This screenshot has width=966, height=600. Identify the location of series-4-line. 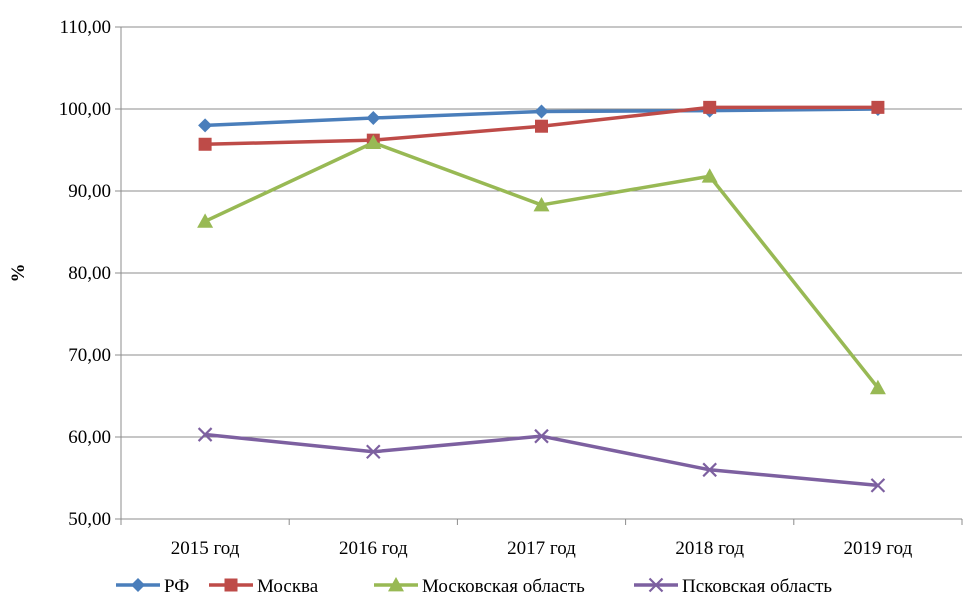
(541, 460).